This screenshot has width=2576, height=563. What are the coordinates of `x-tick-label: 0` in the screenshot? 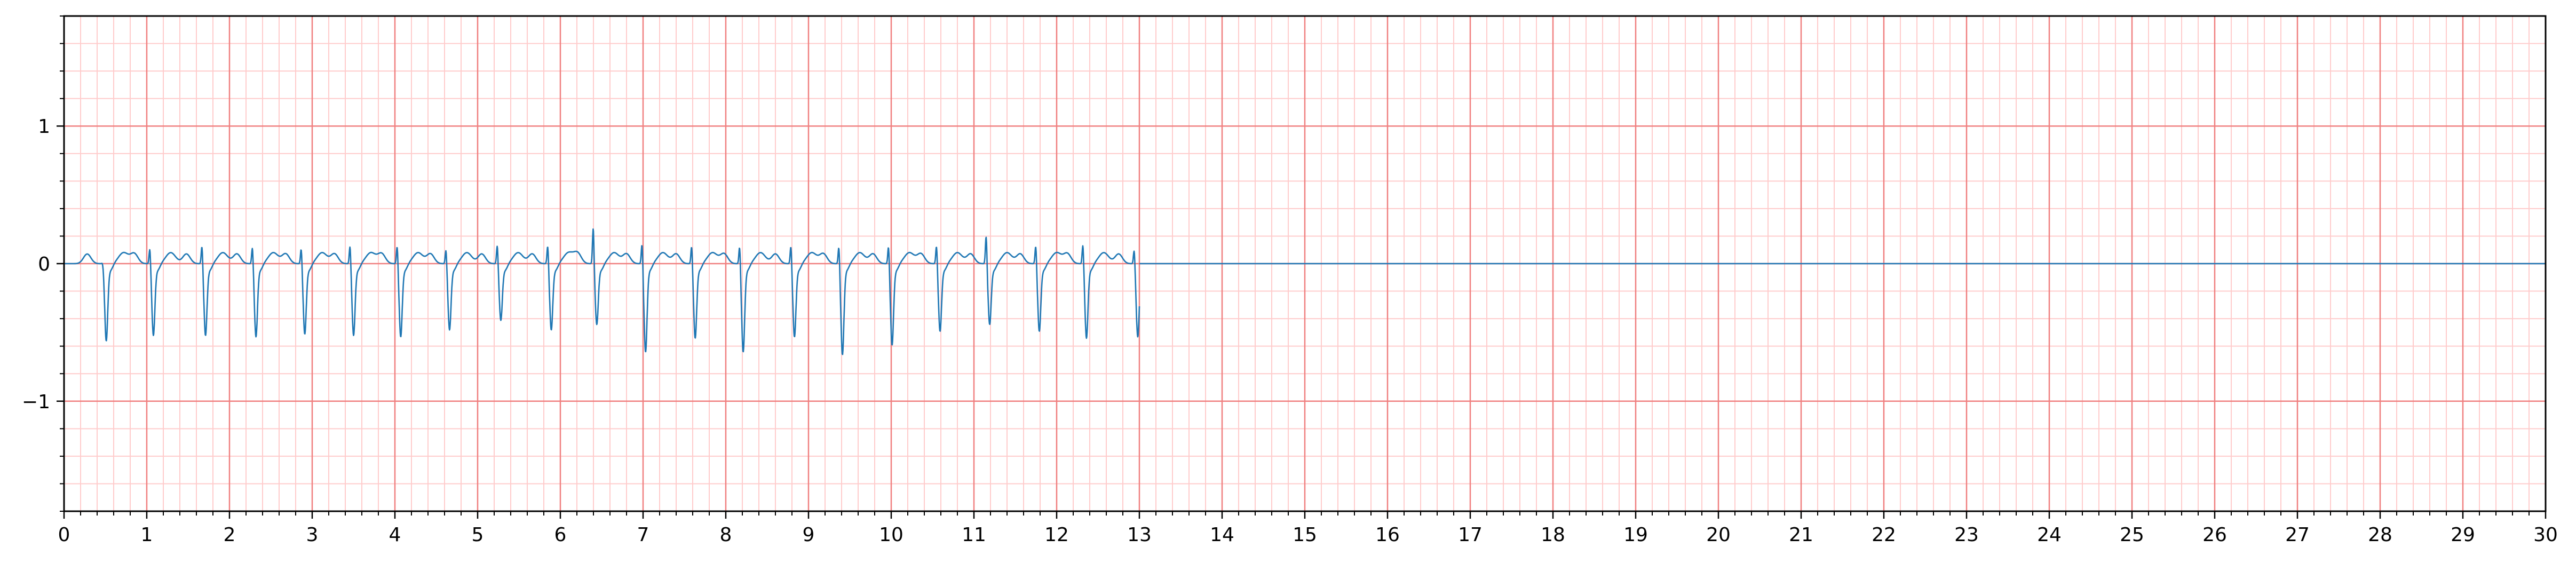 It's located at (64, 535).